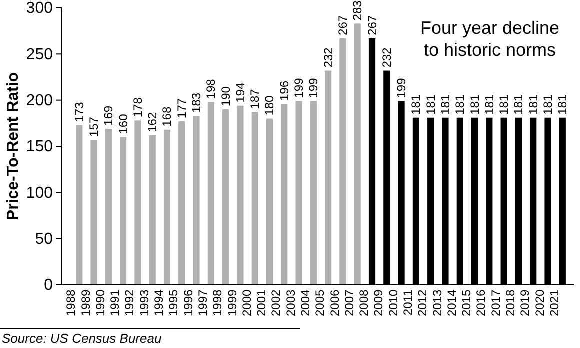 This screenshot has height=348, width=580. What do you see at coordinates (451, 303) in the screenshot?
I see `x-tick-label: 2014` at bounding box center [451, 303].